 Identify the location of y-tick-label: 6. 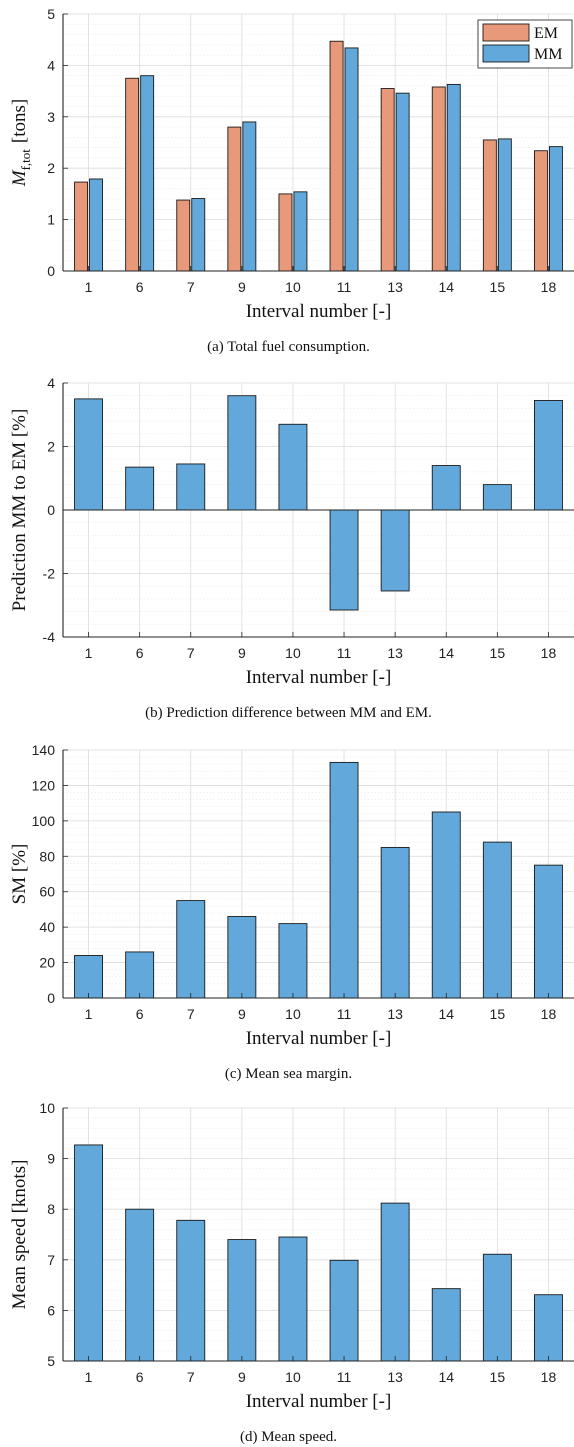
(51, 1310).